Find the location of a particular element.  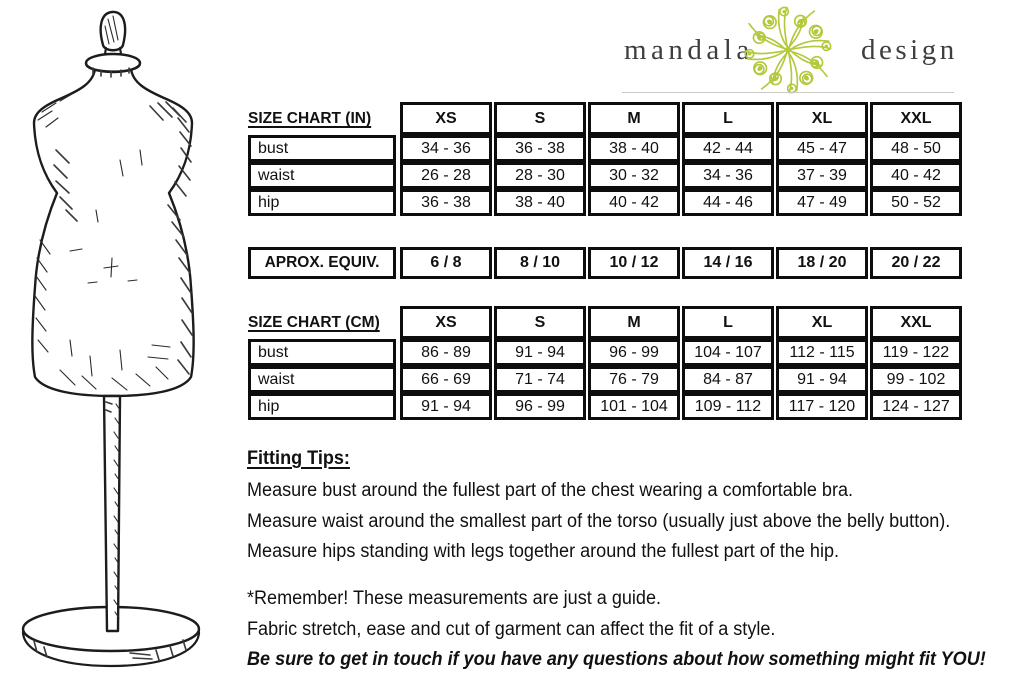

size-chart-in-title: SIZE CHART (IN) is located at coordinates (310, 118).